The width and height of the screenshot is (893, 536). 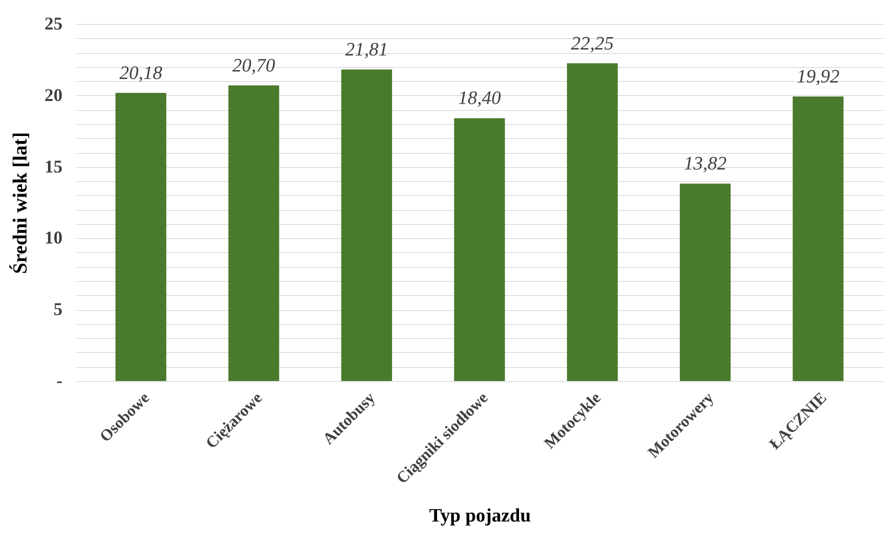 What do you see at coordinates (53, 166) in the screenshot?
I see `y-tick-label: 15` at bounding box center [53, 166].